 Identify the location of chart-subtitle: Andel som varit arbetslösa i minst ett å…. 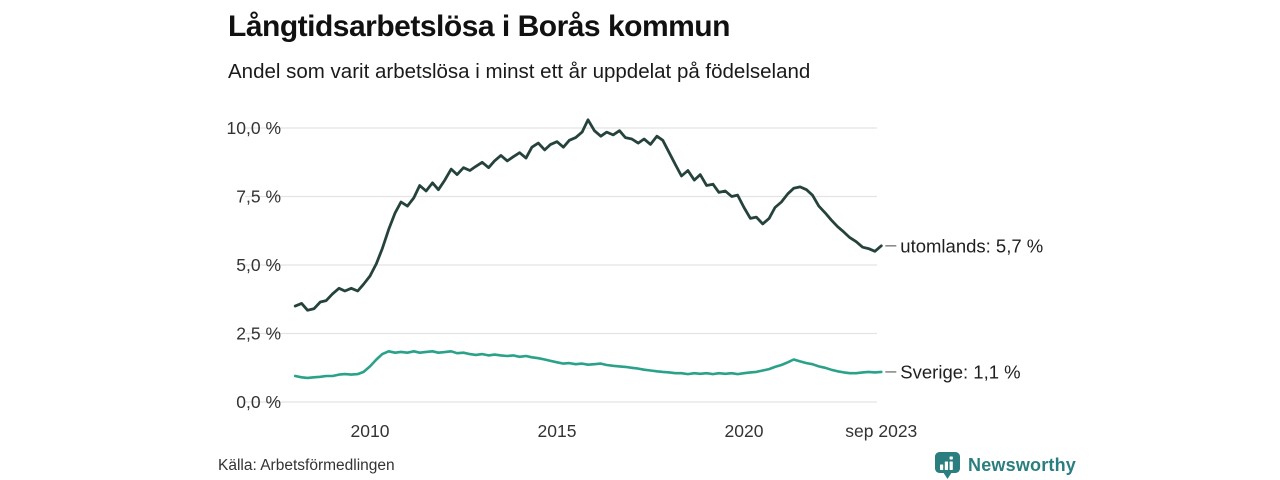
(519, 71).